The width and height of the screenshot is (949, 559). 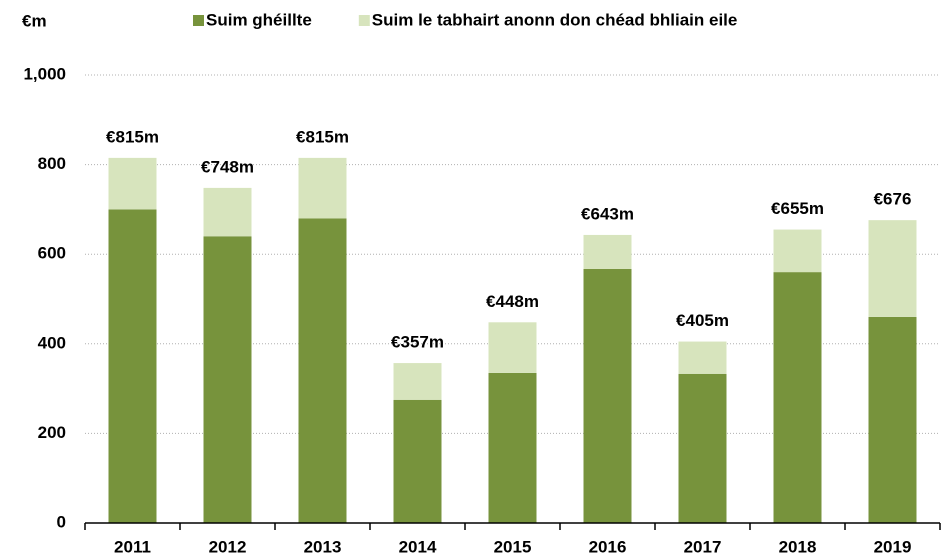 What do you see at coordinates (798, 546) in the screenshot?
I see `x-tick-label: 2018` at bounding box center [798, 546].